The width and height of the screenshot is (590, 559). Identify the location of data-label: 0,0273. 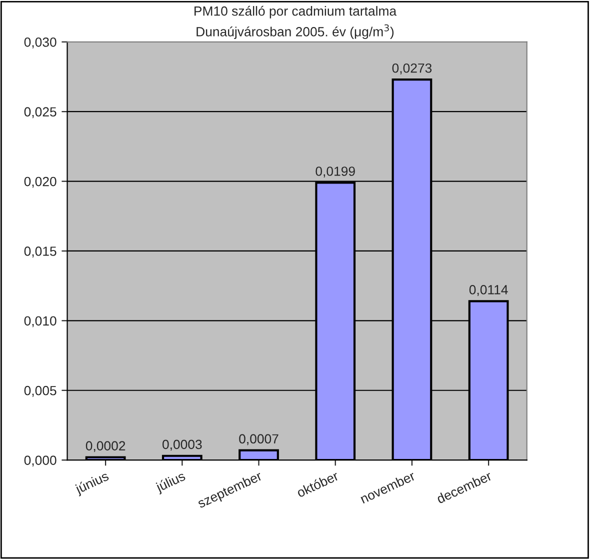
(412, 68).